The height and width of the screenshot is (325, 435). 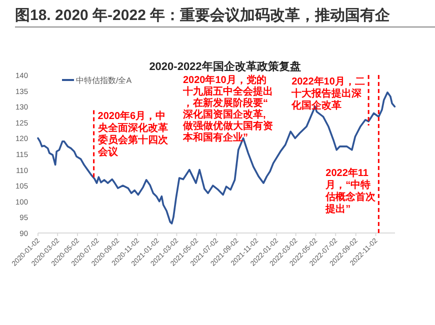 I want to click on ref-line-label: 2022年11月，“中特估概念首次提出”, so click(x=350, y=191).